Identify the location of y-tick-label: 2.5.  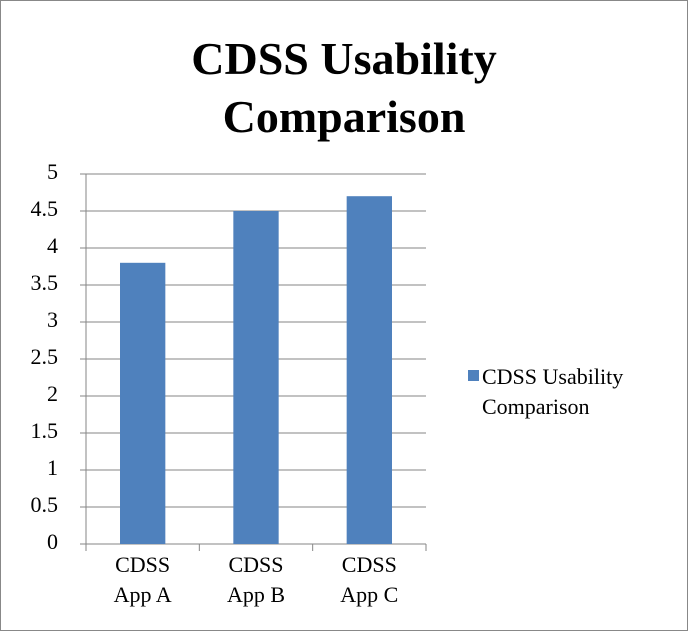
(45, 356).